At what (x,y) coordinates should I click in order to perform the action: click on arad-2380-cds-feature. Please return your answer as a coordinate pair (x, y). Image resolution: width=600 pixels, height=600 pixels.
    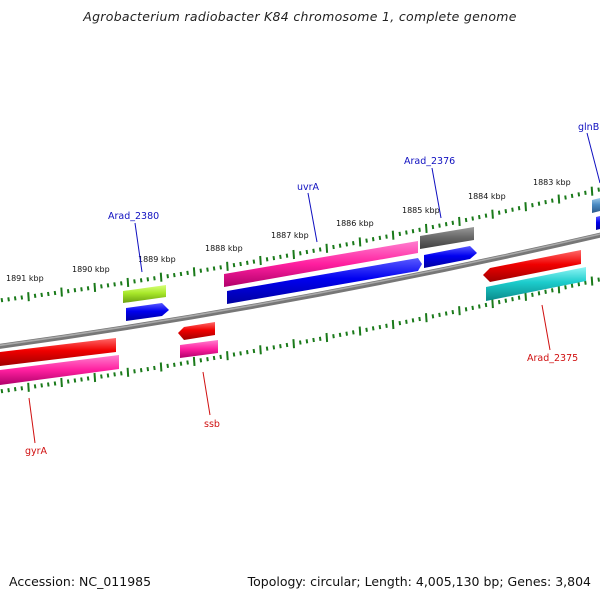
    Looking at the image, I should click on (147, 312).